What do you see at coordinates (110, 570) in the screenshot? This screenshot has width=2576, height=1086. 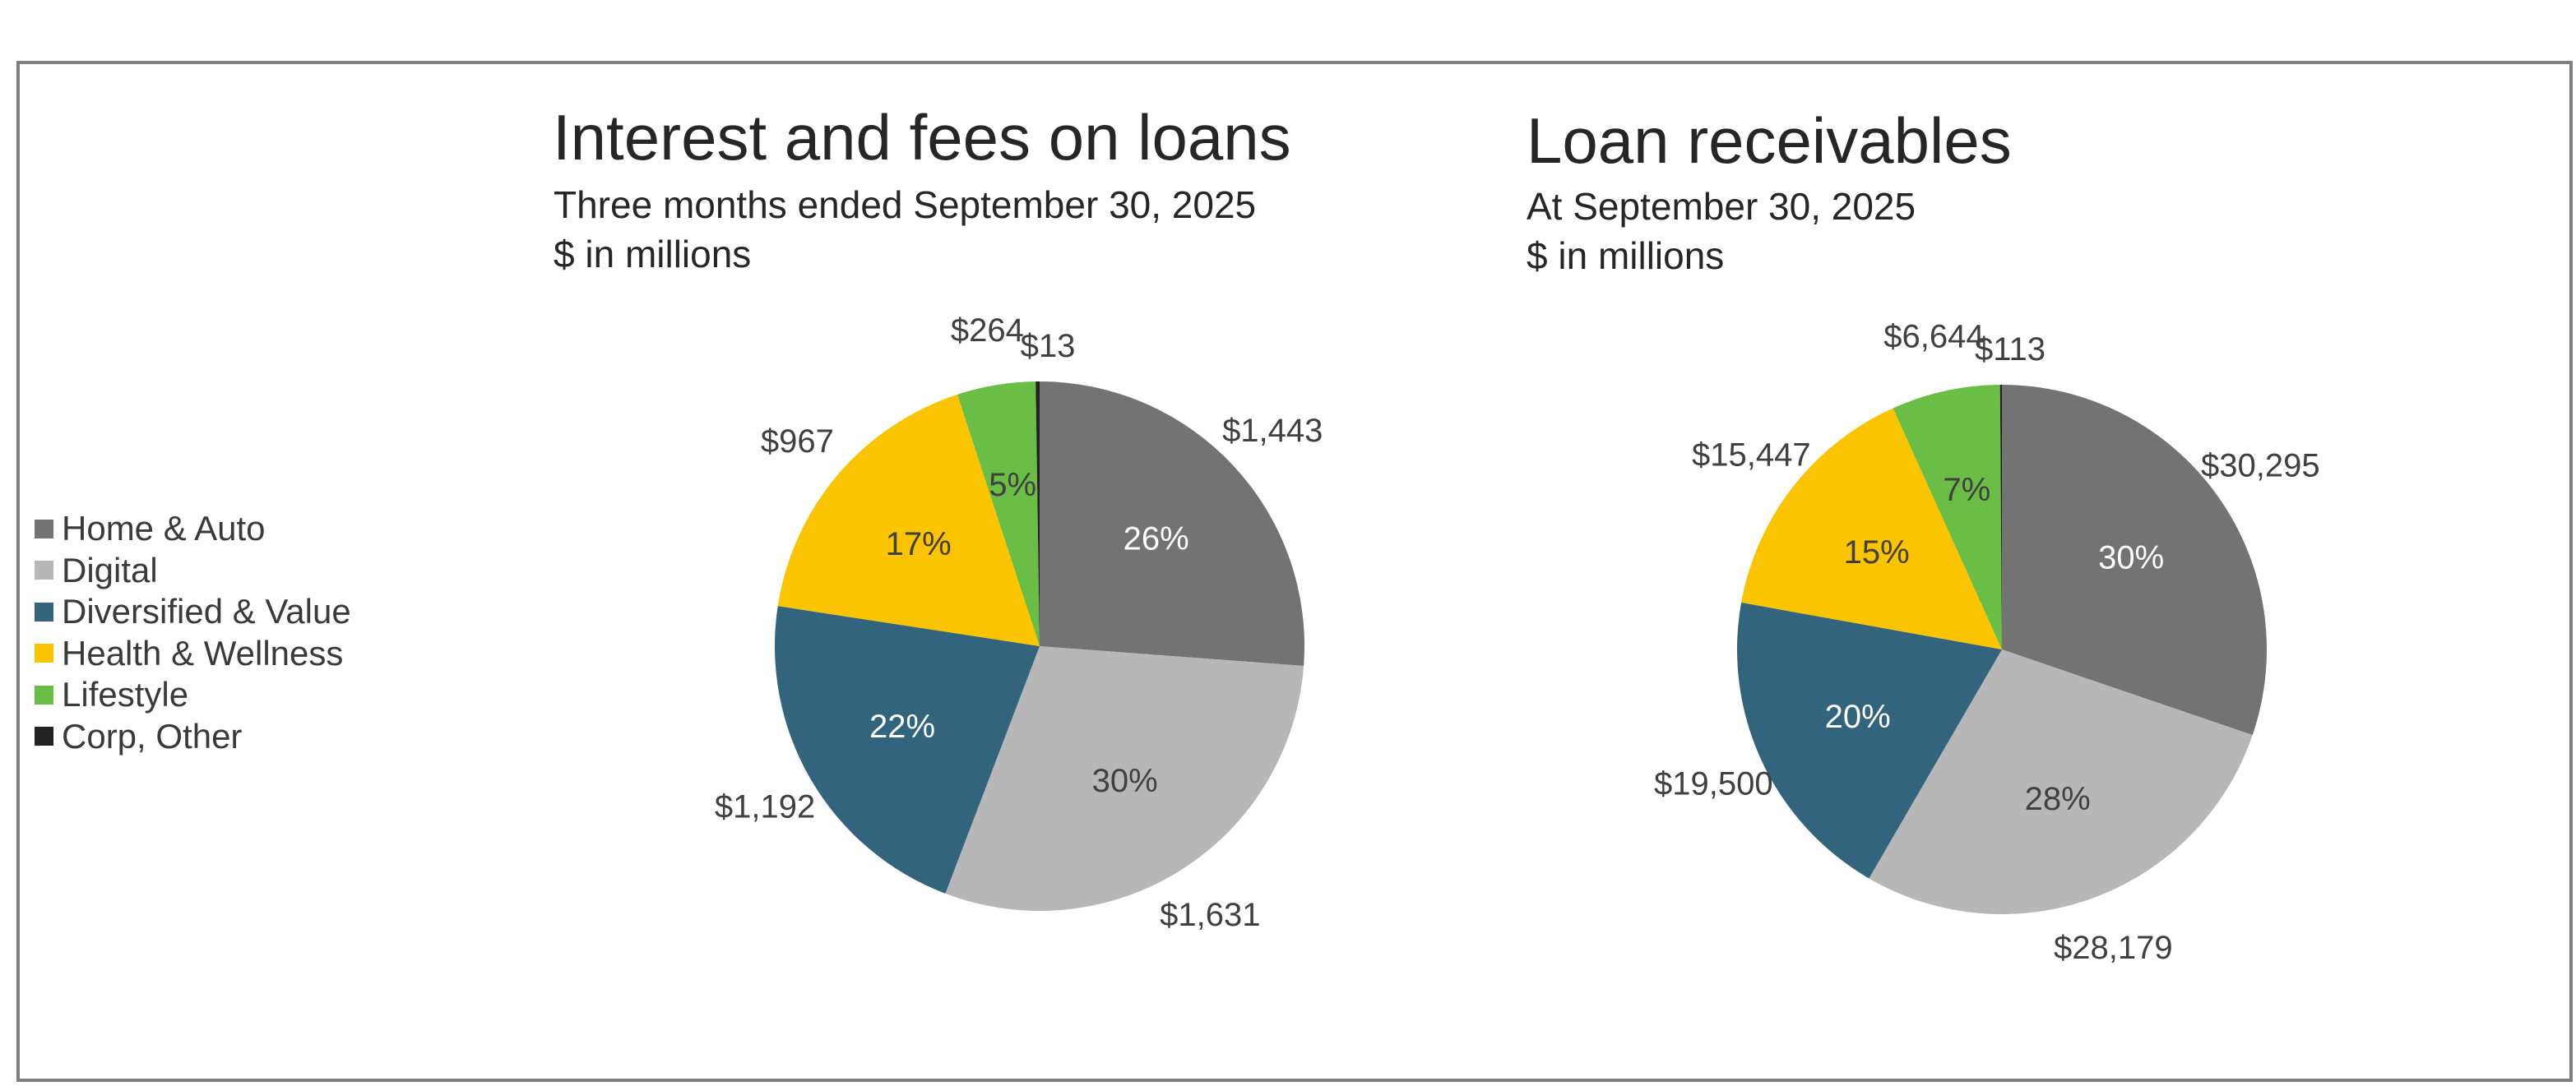 I see `legend-label: Digital` at bounding box center [110, 570].